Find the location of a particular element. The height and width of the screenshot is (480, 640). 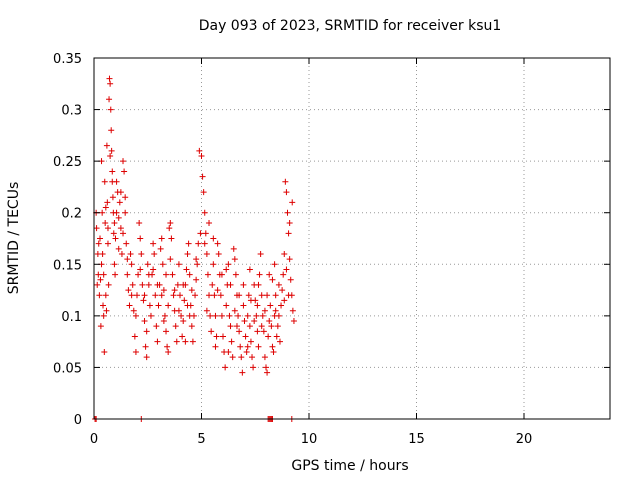

x-tick-label: 0 is located at coordinates (94, 439).